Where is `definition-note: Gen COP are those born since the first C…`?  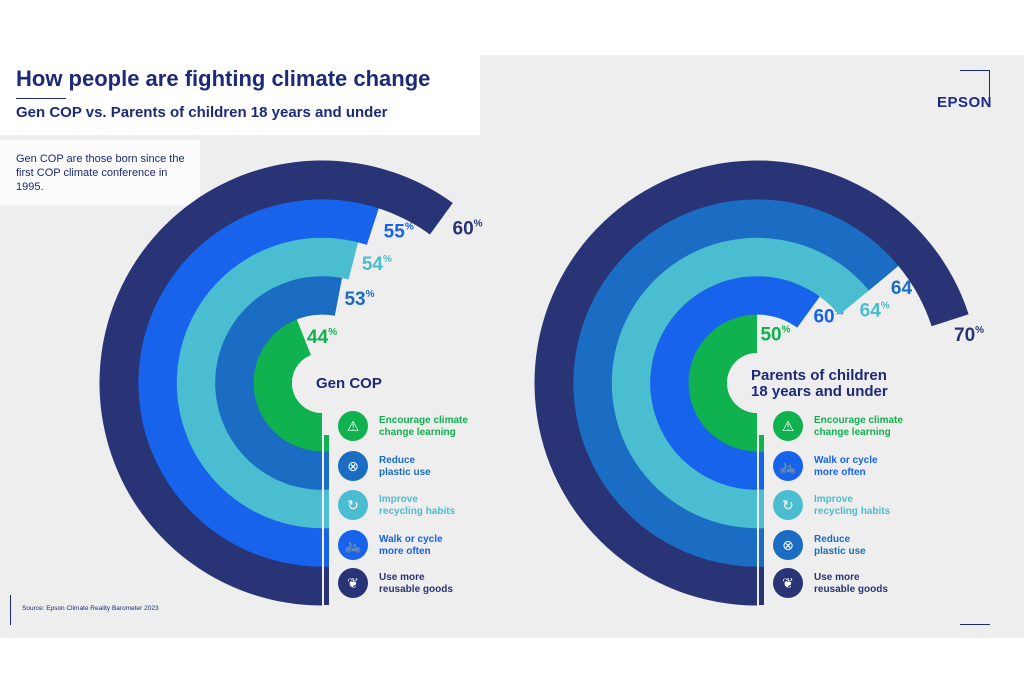
definition-note: Gen COP are those born since the first C… is located at coordinates (100, 173).